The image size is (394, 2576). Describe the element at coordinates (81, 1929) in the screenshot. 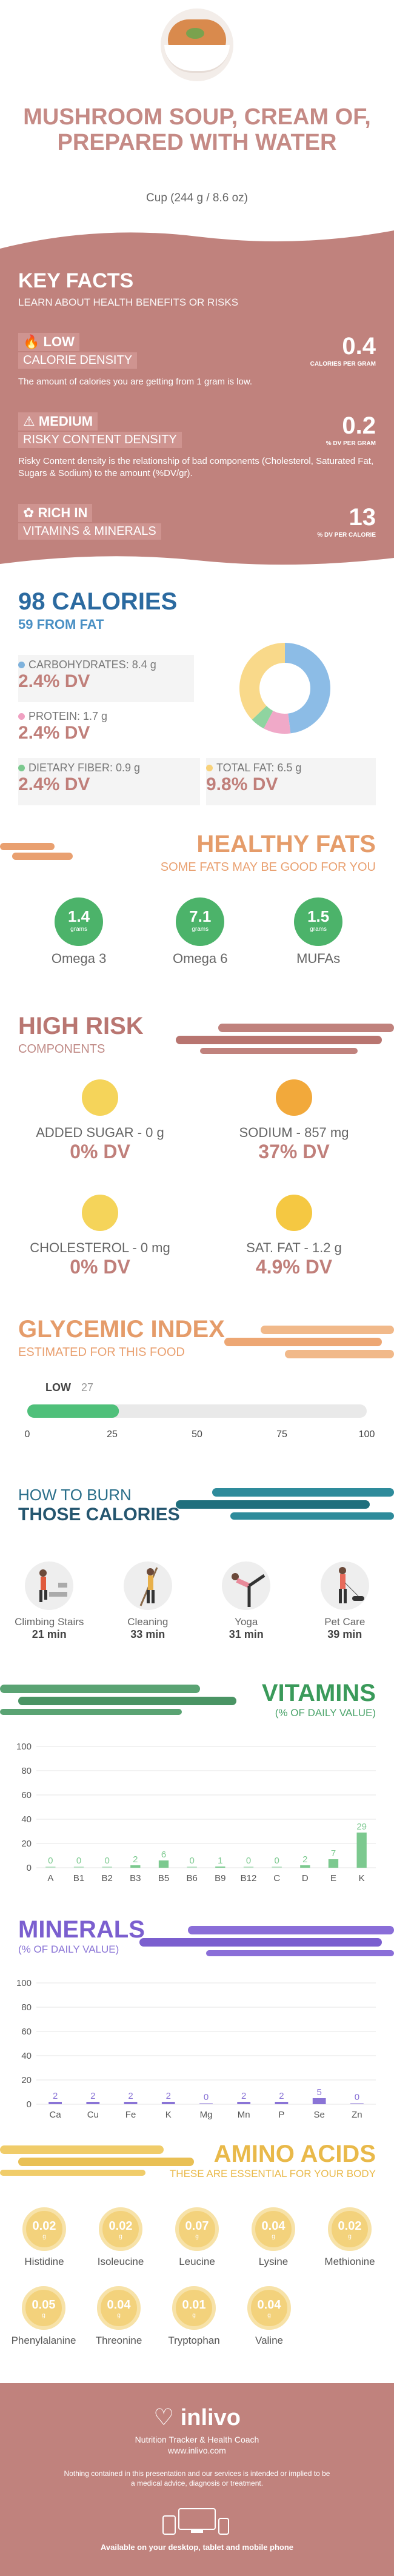

I see `minerals-title: MINERALS` at that location.